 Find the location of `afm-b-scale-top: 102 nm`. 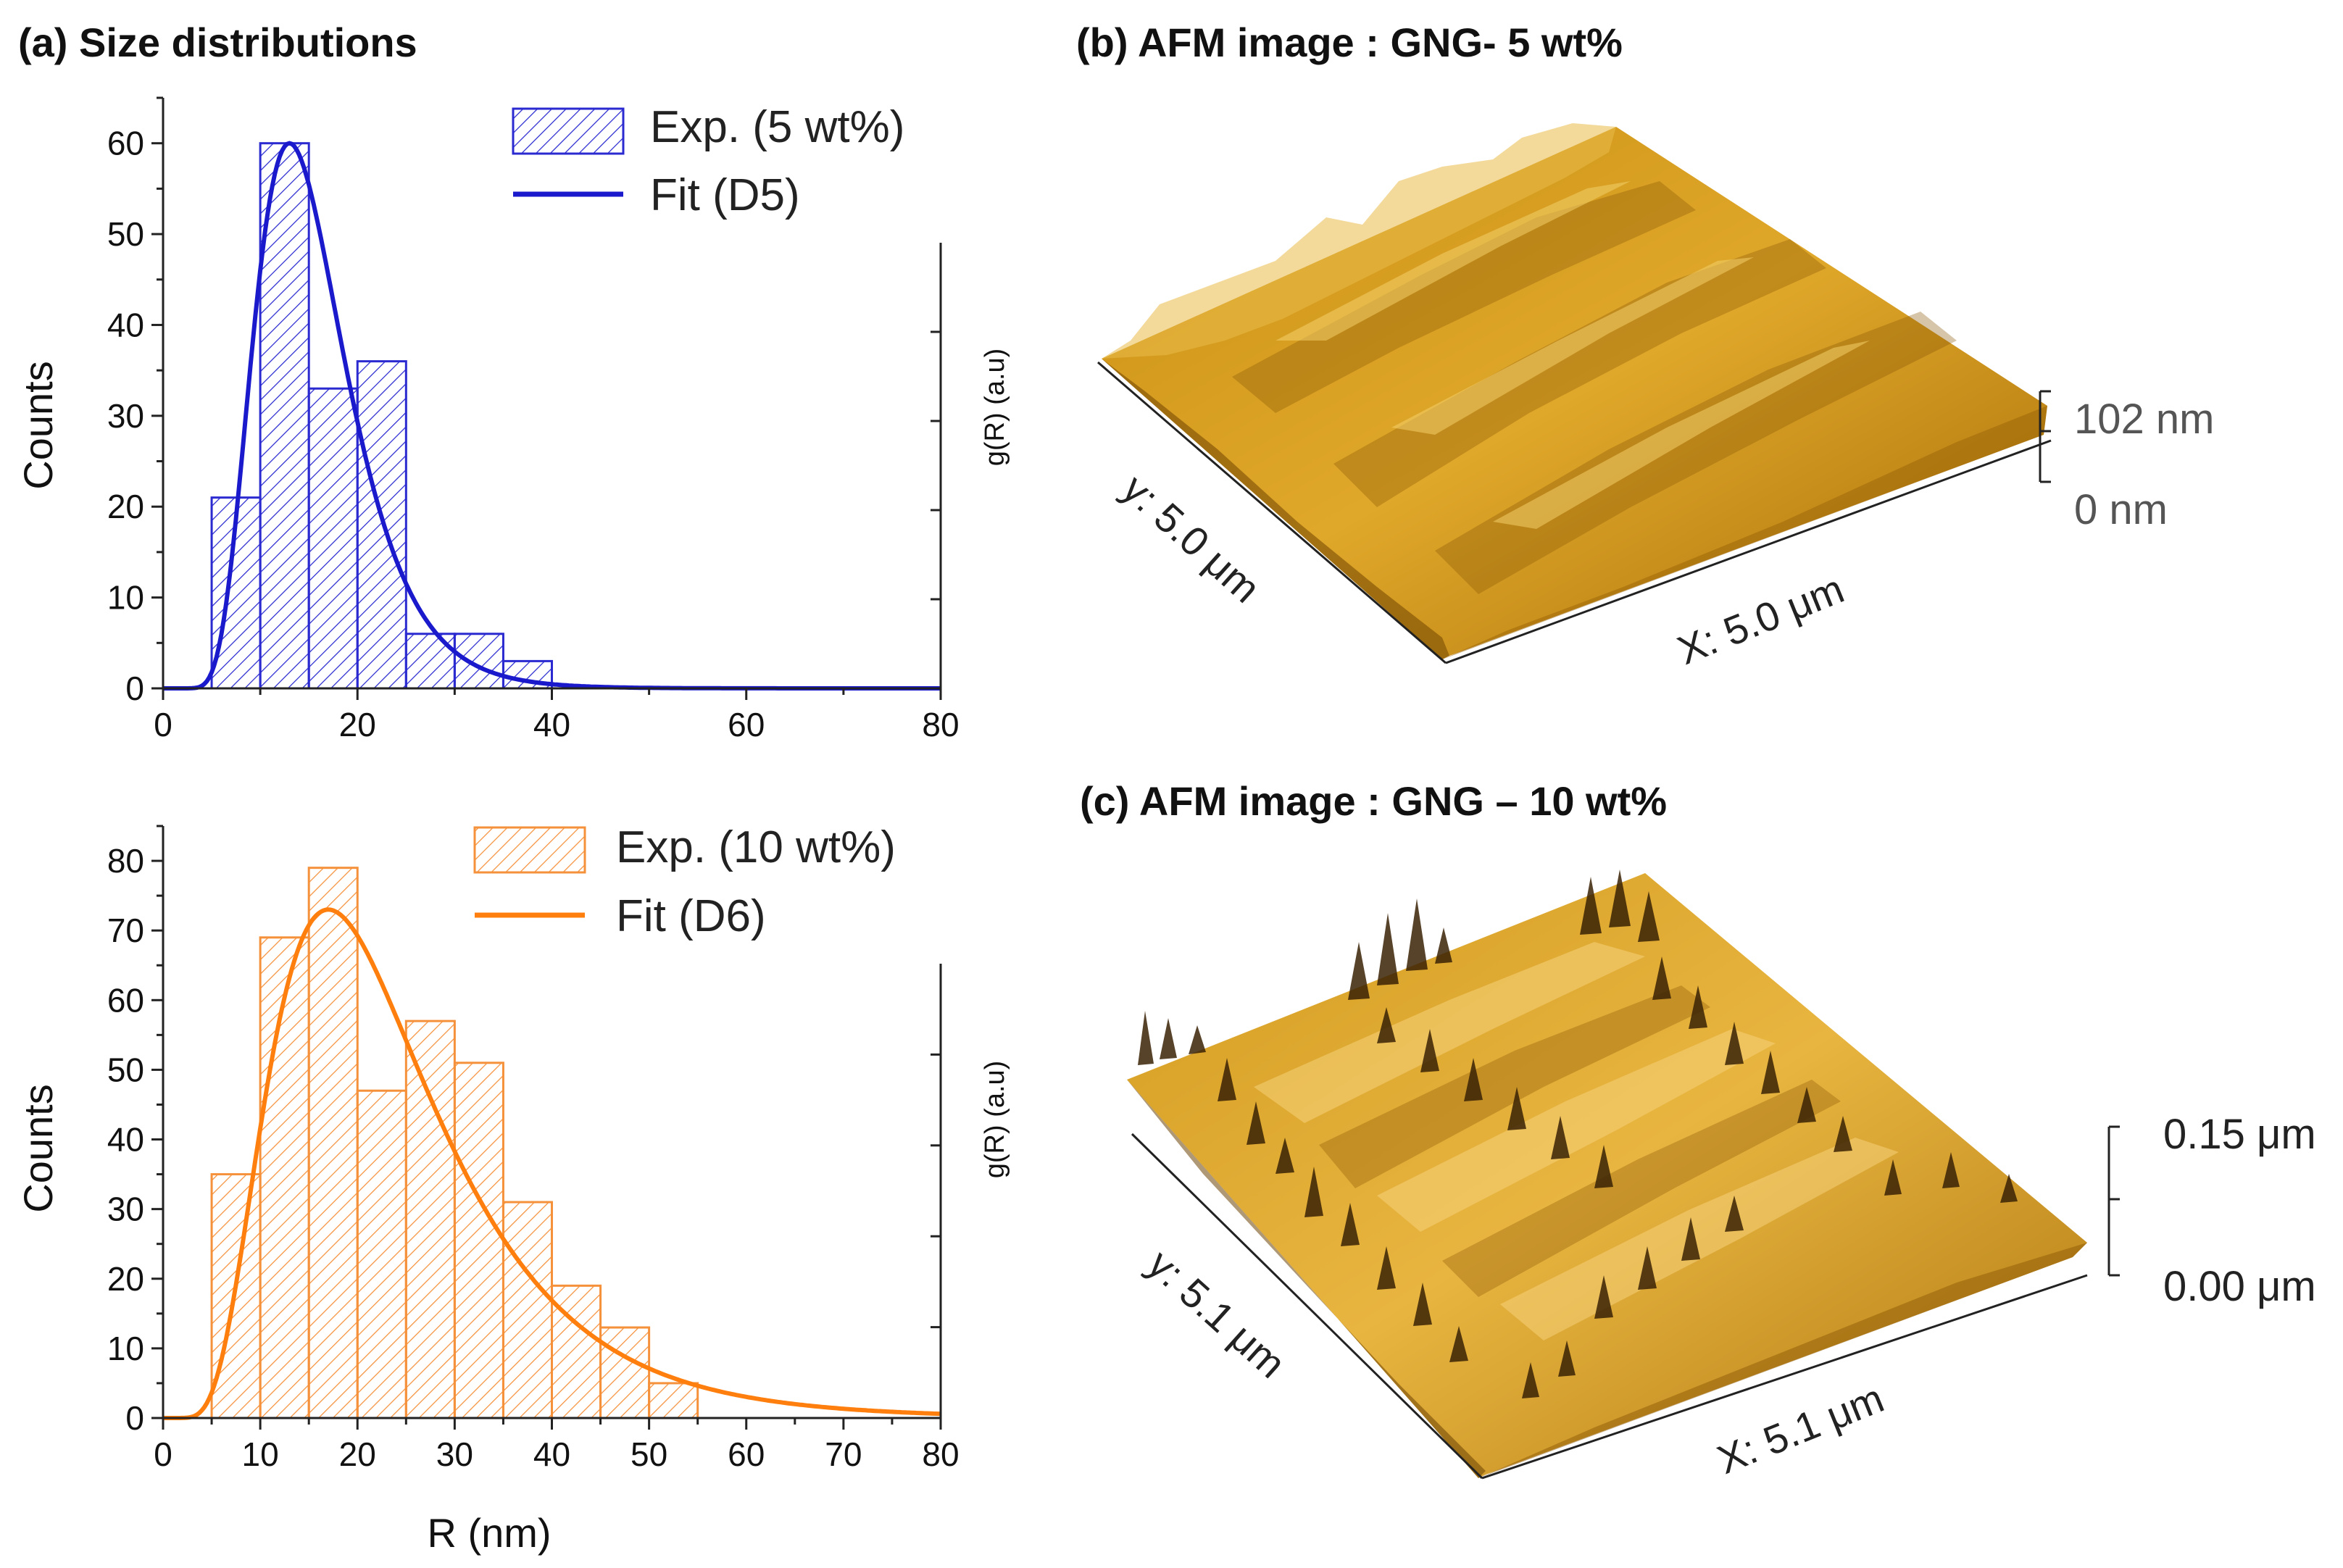

afm-b-scale-top: 102 nm is located at coordinates (2144, 419).